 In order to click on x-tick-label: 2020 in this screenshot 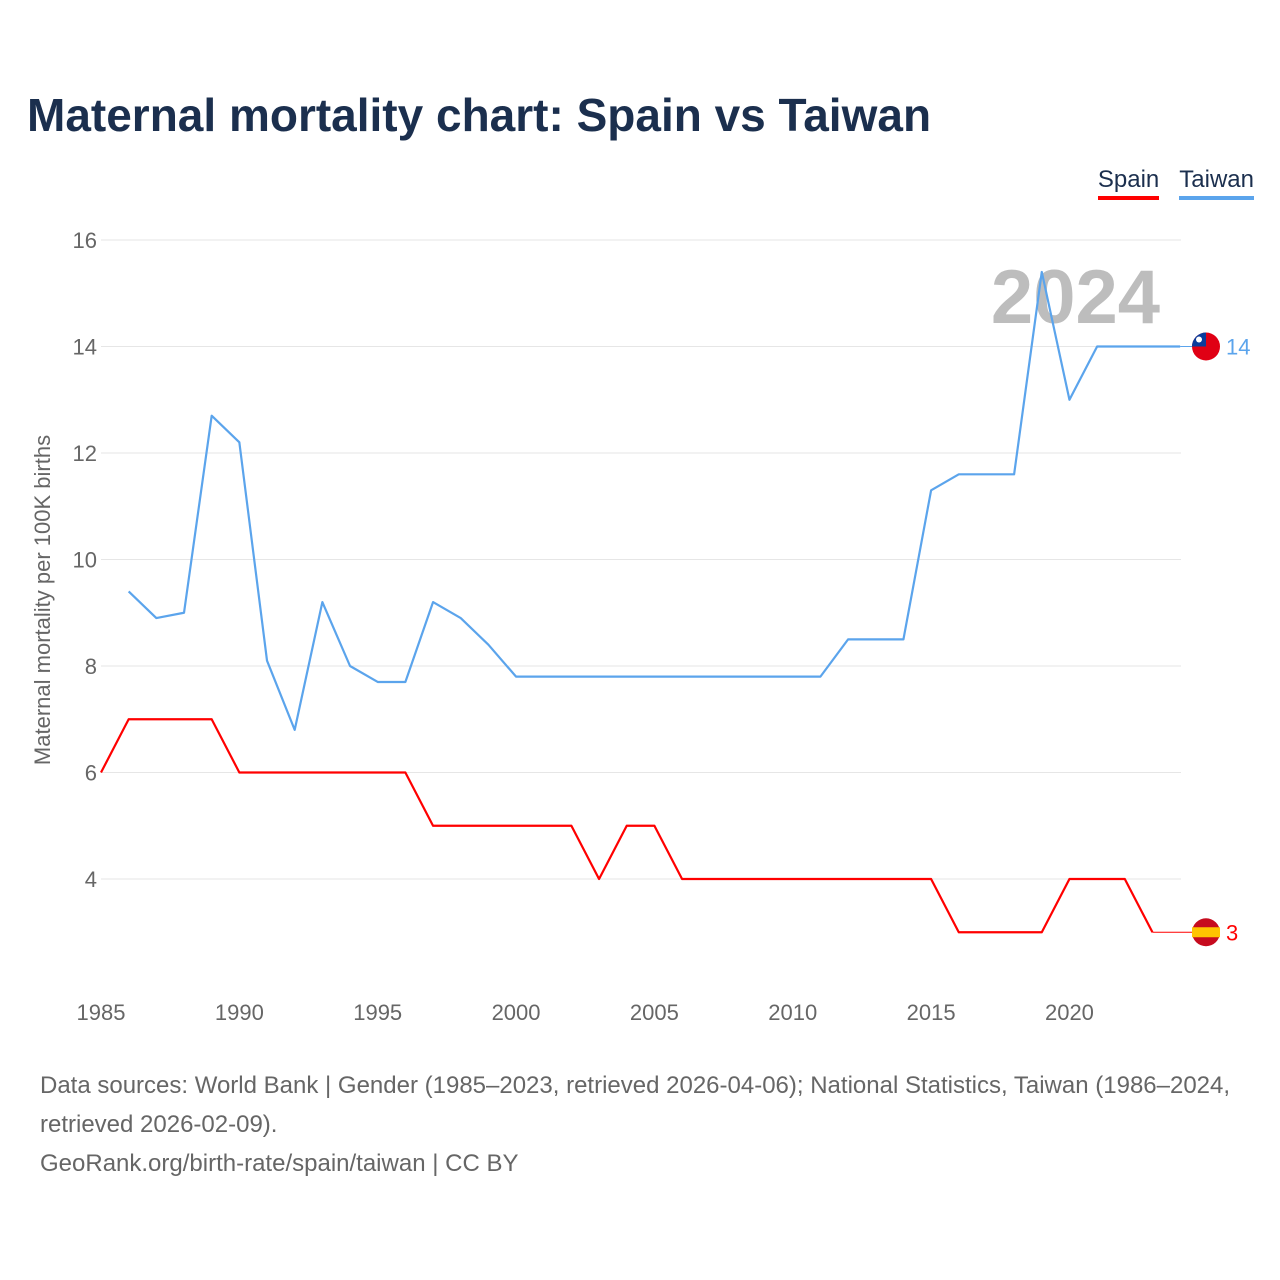, I will do `click(1069, 1012)`.